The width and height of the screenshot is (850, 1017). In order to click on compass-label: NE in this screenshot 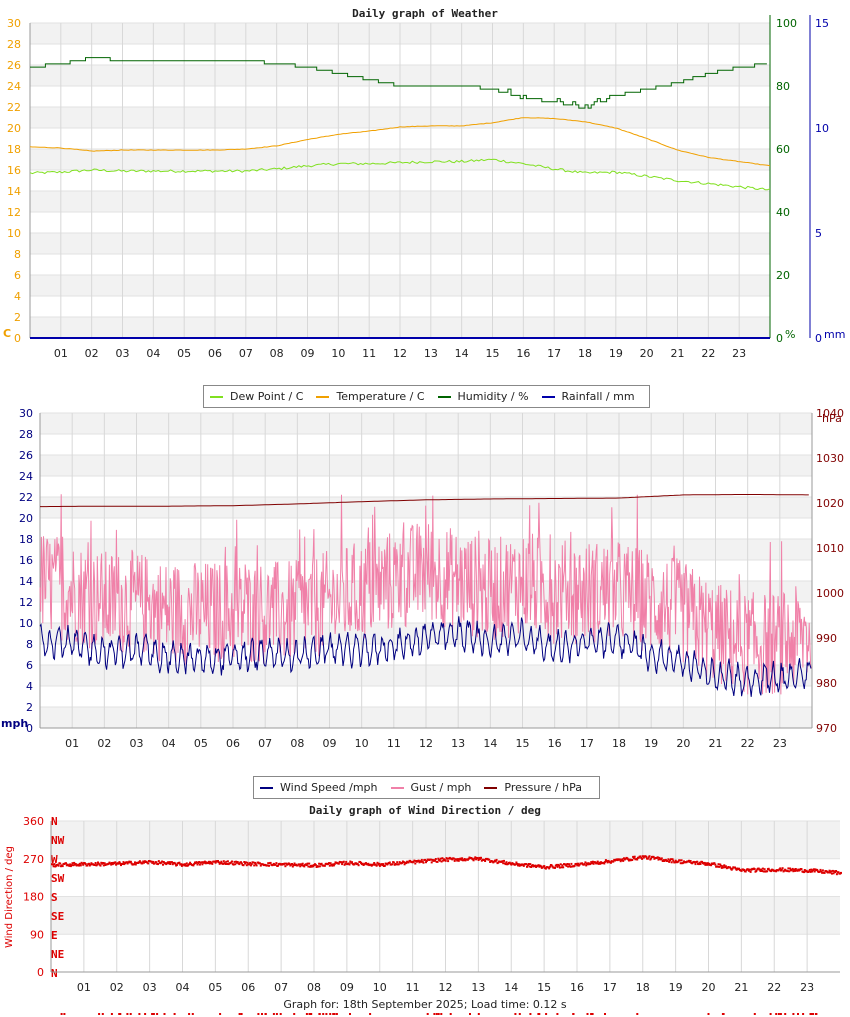, I will do `click(57, 954)`.